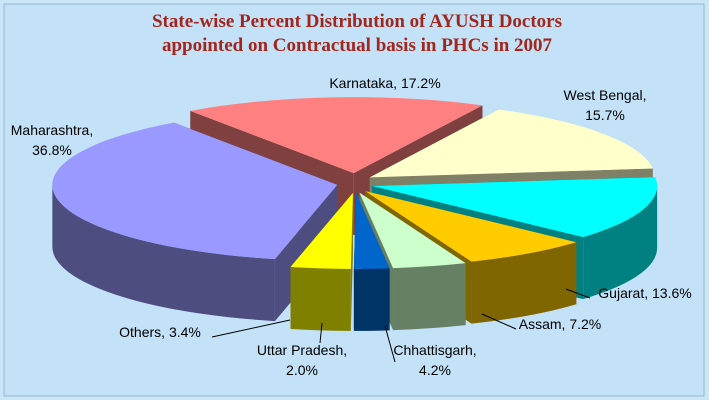 The height and width of the screenshot is (400, 709). Describe the element at coordinates (361, 83) in the screenshot. I see `category-name: Karnataka` at that location.